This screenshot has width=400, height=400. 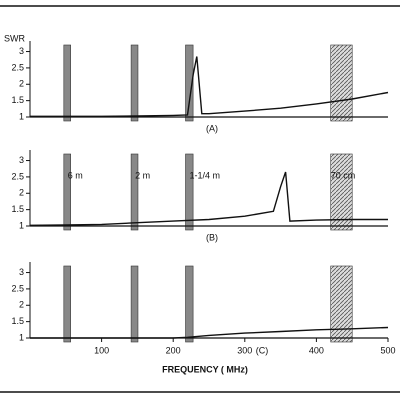 What do you see at coordinates (14, 38) in the screenshot?
I see `y-axis-label: SWR` at bounding box center [14, 38].